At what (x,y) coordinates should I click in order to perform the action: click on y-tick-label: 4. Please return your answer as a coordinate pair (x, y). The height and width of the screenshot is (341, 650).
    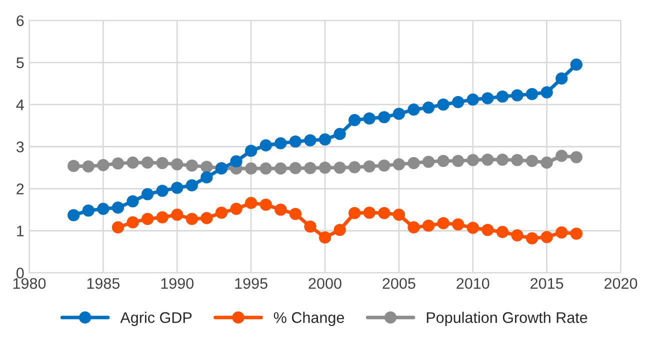
    Looking at the image, I should click on (20, 105).